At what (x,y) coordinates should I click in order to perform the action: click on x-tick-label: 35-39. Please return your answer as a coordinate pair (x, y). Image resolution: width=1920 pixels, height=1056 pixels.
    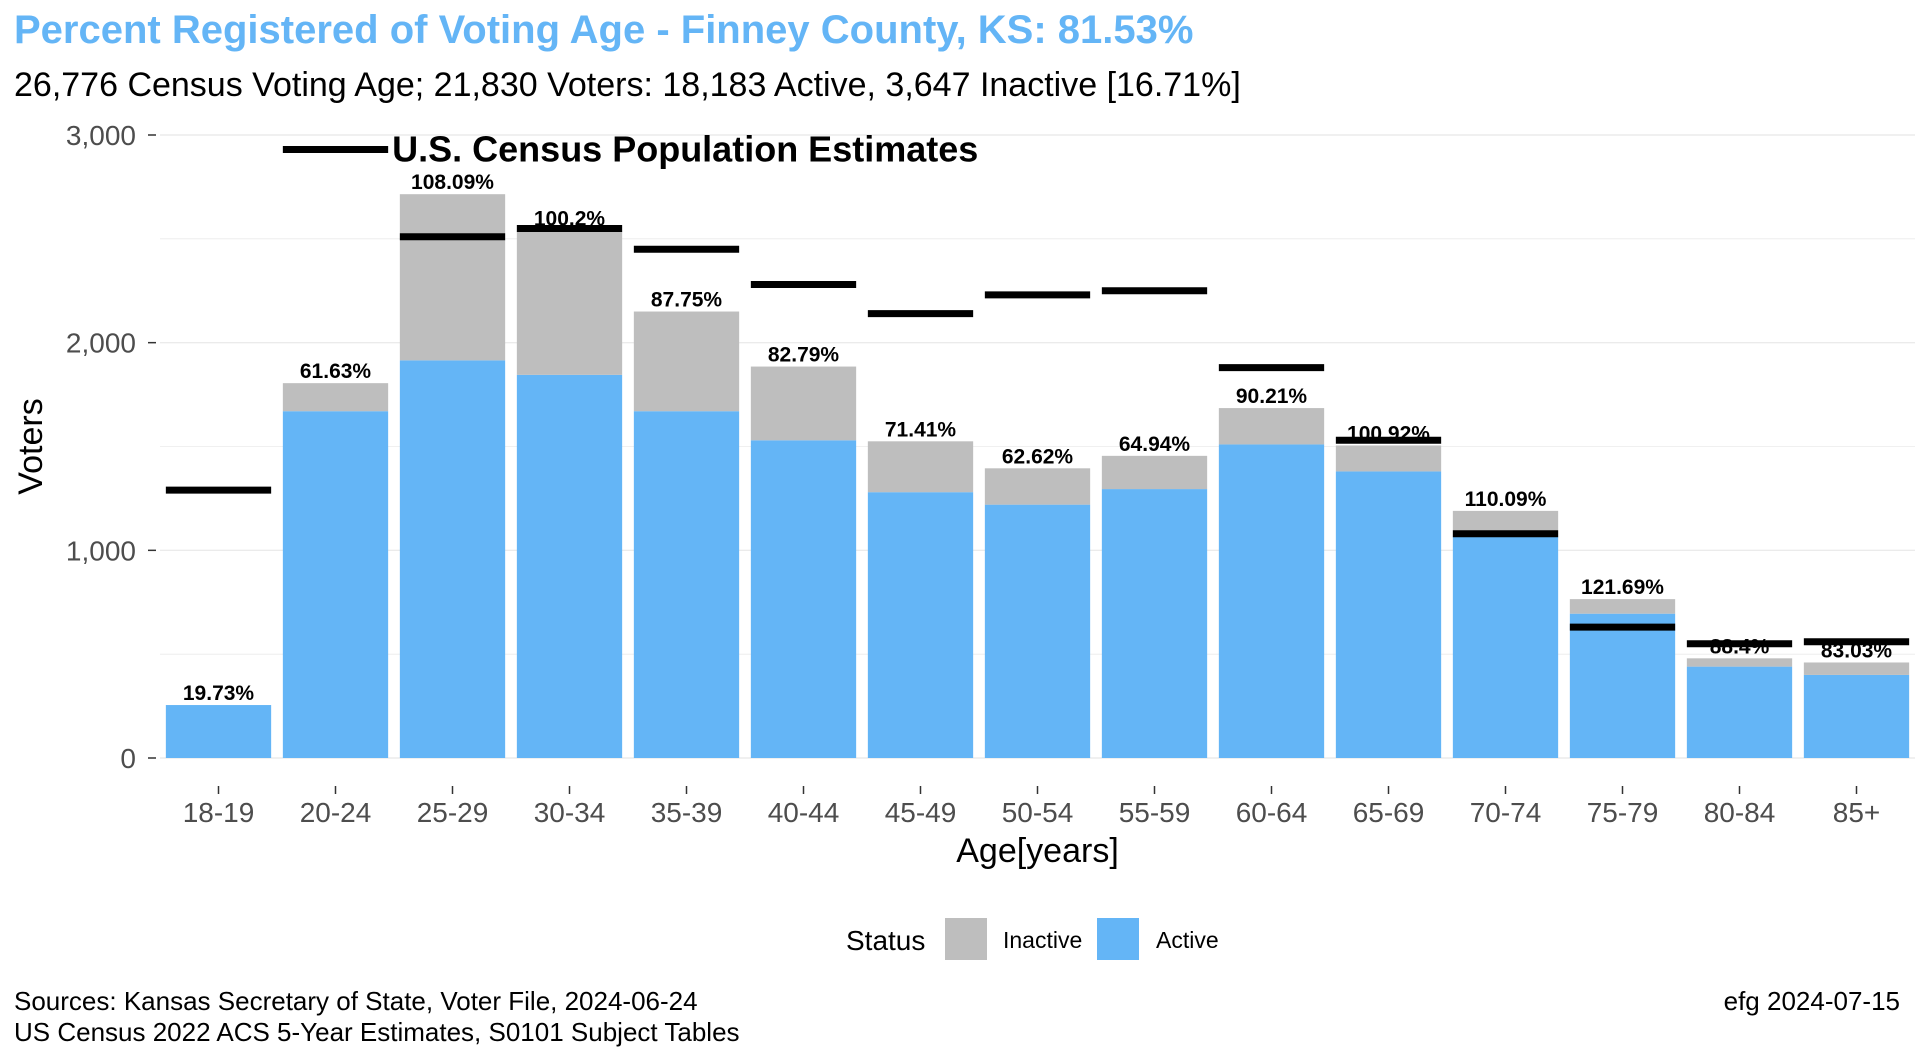
    Looking at the image, I should click on (687, 812).